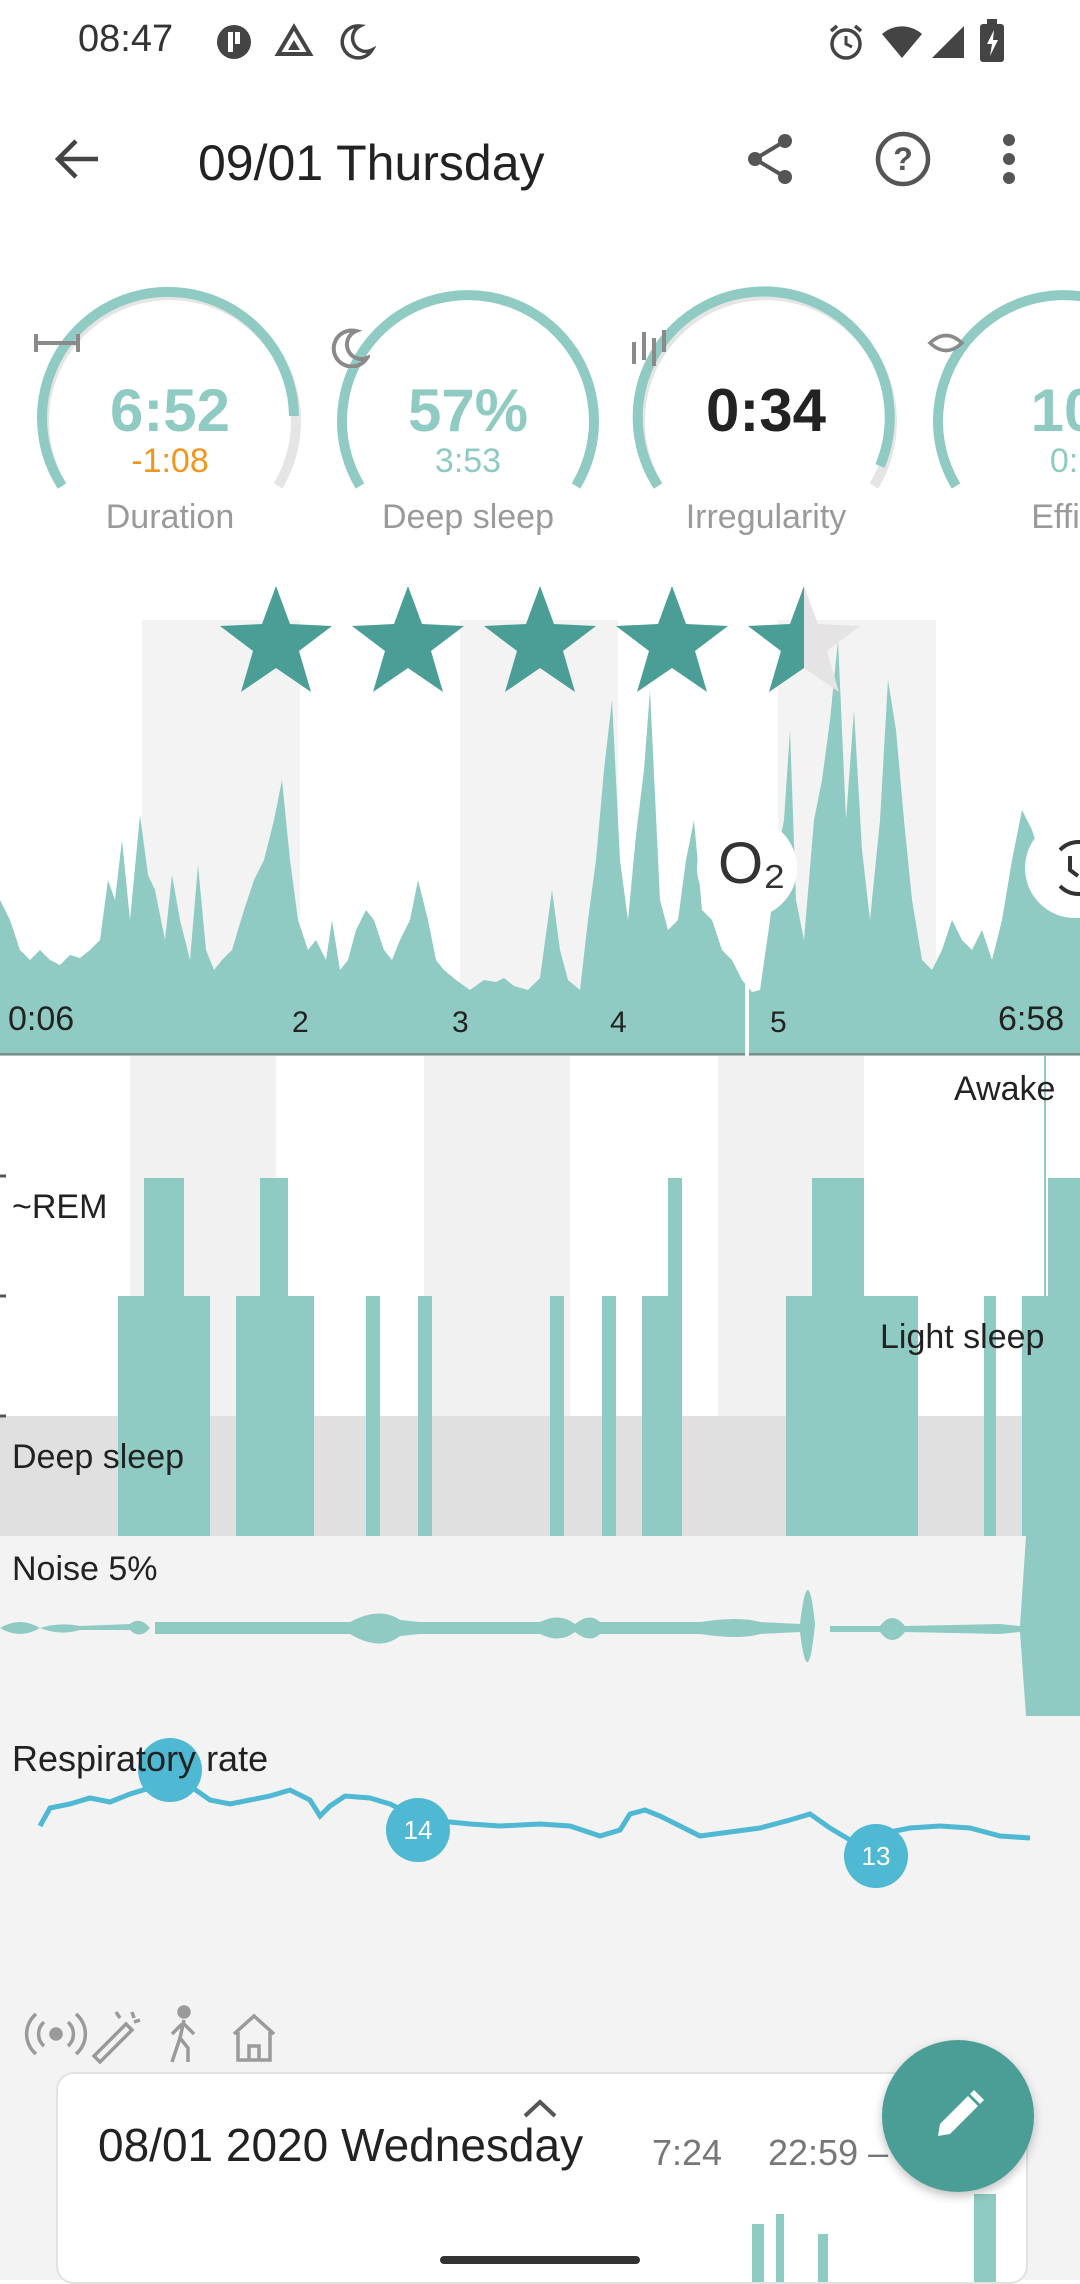  Describe the element at coordinates (846, 44) in the screenshot. I see `alarm-icon` at that location.